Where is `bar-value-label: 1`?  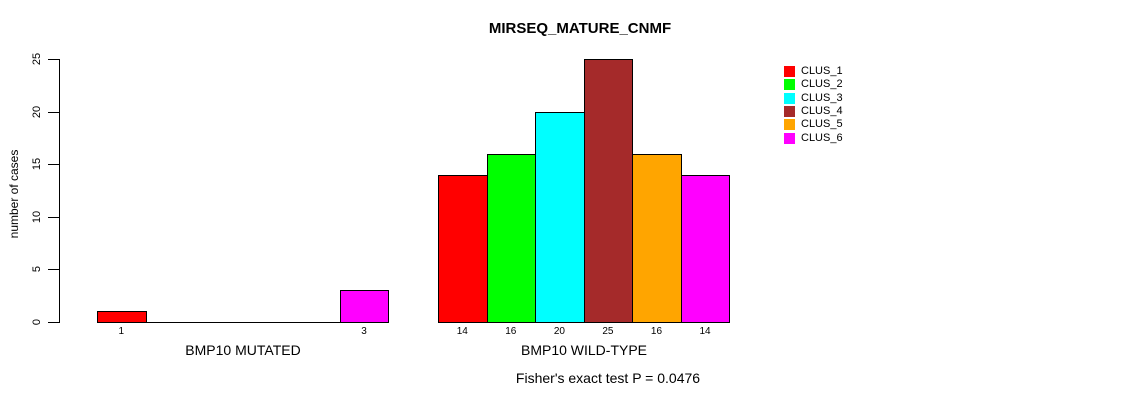
bar-value-label: 1 is located at coordinates (121, 331).